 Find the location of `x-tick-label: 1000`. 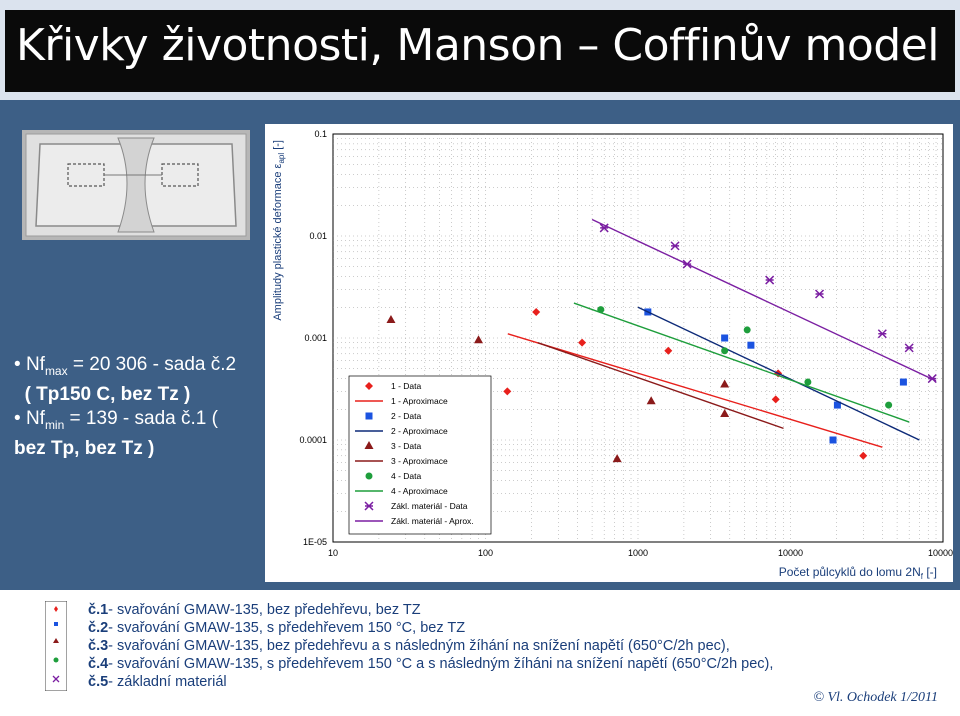

x-tick-label: 1000 is located at coordinates (638, 553).